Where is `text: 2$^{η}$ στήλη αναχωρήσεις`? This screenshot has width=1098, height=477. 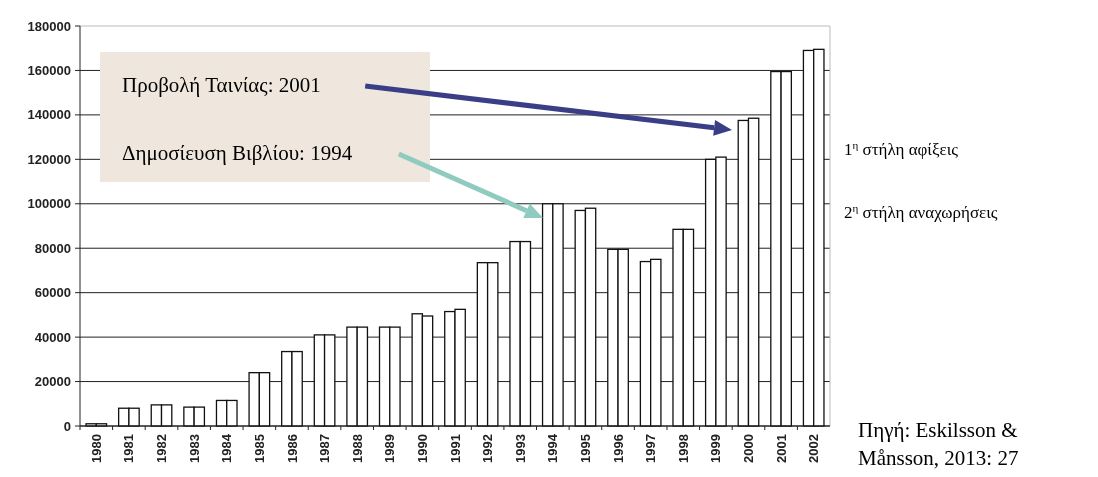
text: 2$^{η}$ στήλη αναχωρήσεις is located at coordinates (921, 212).